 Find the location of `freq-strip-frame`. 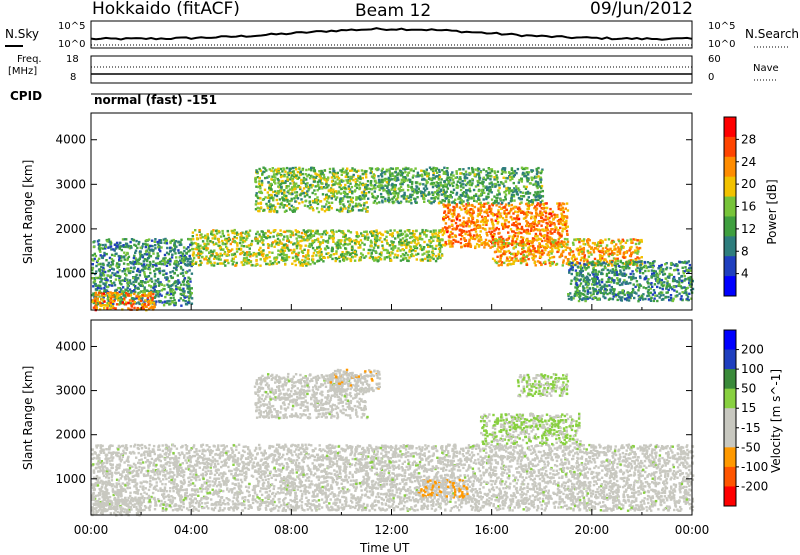

freq-strip-frame is located at coordinates (391, 69).